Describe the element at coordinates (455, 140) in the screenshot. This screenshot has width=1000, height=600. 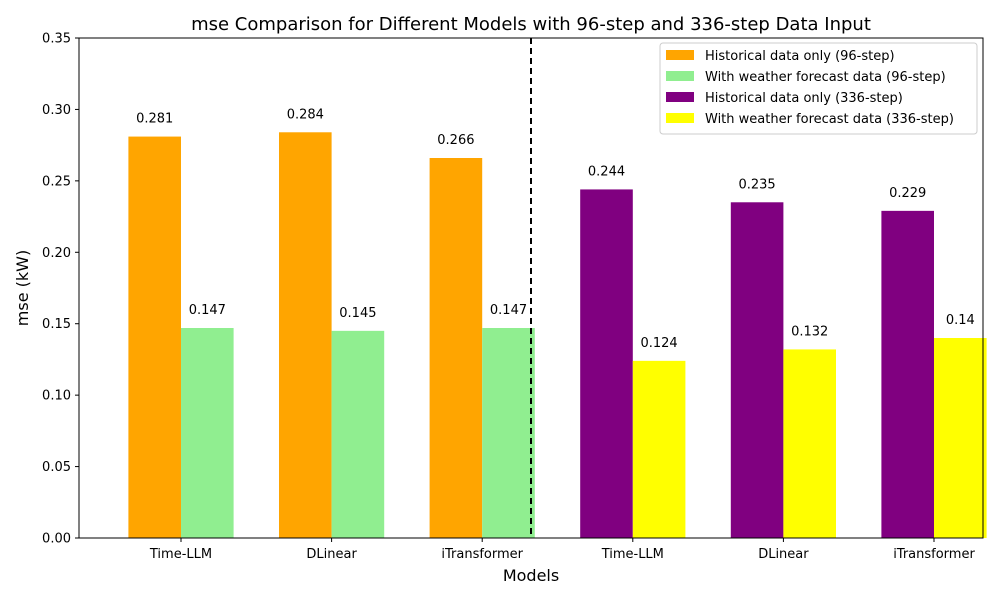
I see `data-label: 0.266` at that location.